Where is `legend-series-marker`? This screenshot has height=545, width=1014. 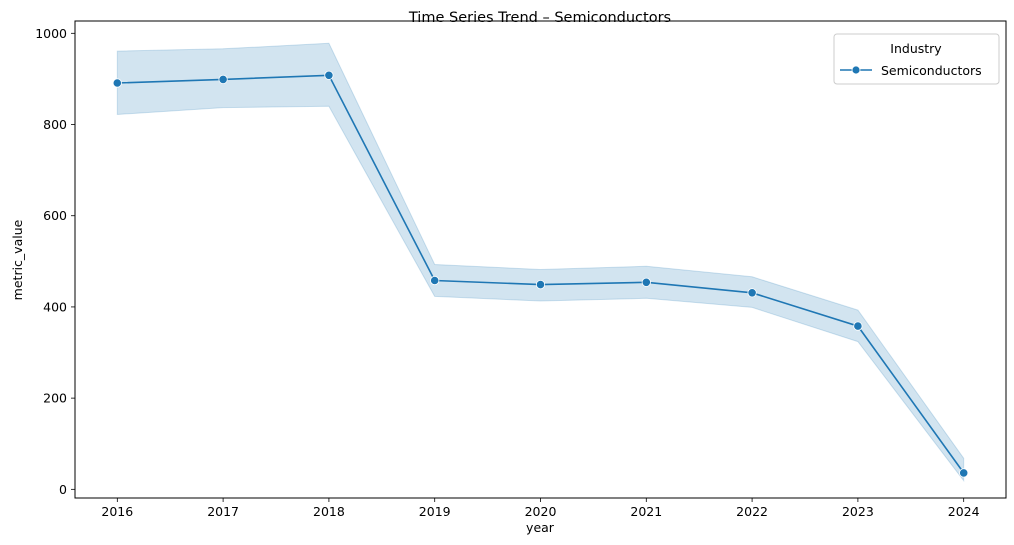 legend-series-marker is located at coordinates (856, 70).